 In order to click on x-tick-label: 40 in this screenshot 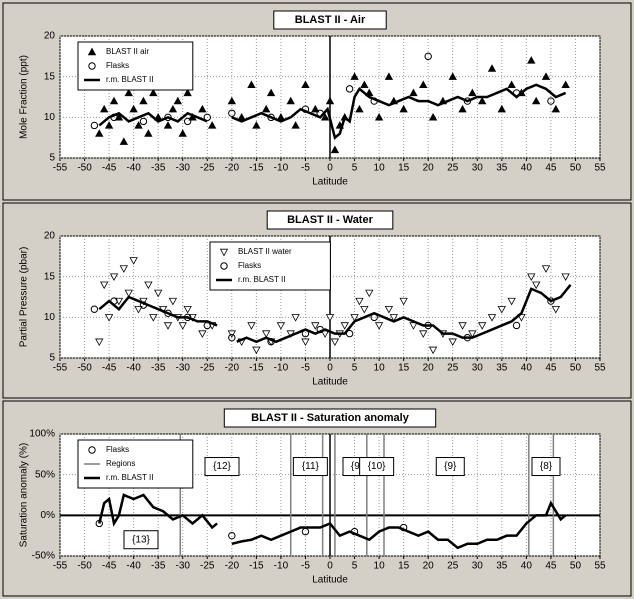, I will do `click(527, 168)`.